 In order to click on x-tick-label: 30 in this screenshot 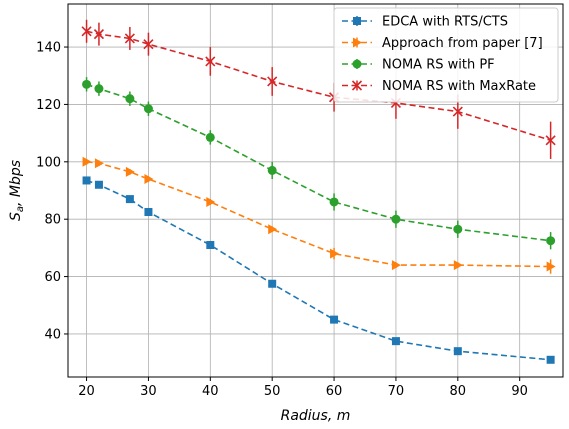, I will do `click(148, 391)`.